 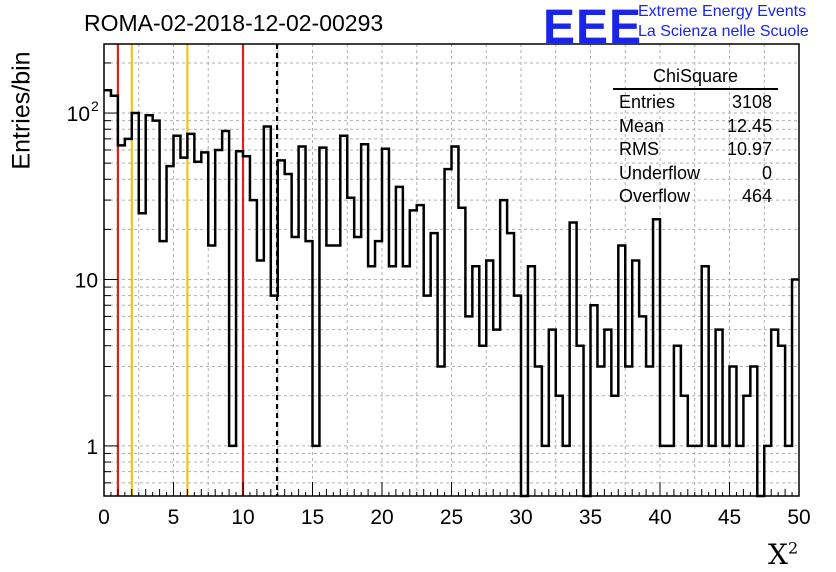 I want to click on x-tick-label: 30, so click(x=520, y=517).